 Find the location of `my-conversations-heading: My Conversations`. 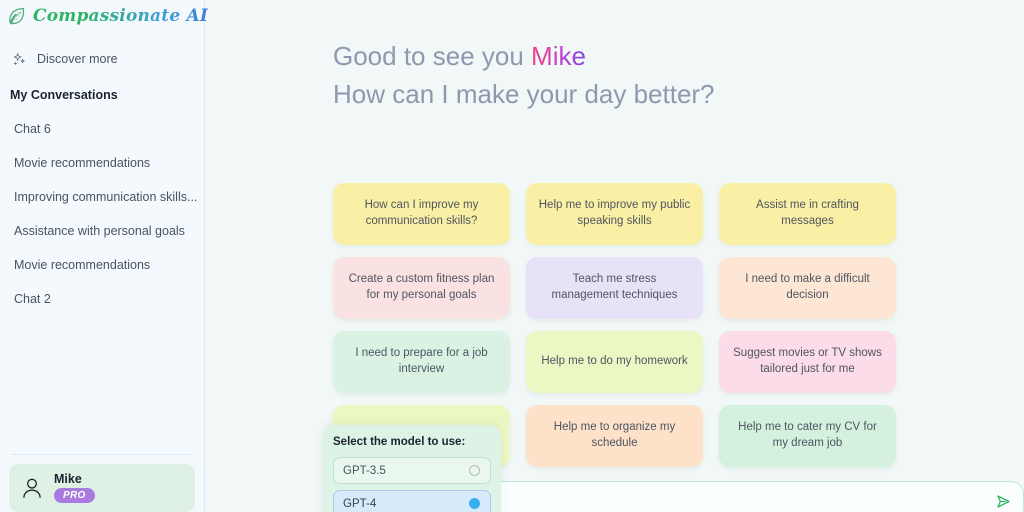

my-conversations-heading: My Conversations is located at coordinates (64, 95).